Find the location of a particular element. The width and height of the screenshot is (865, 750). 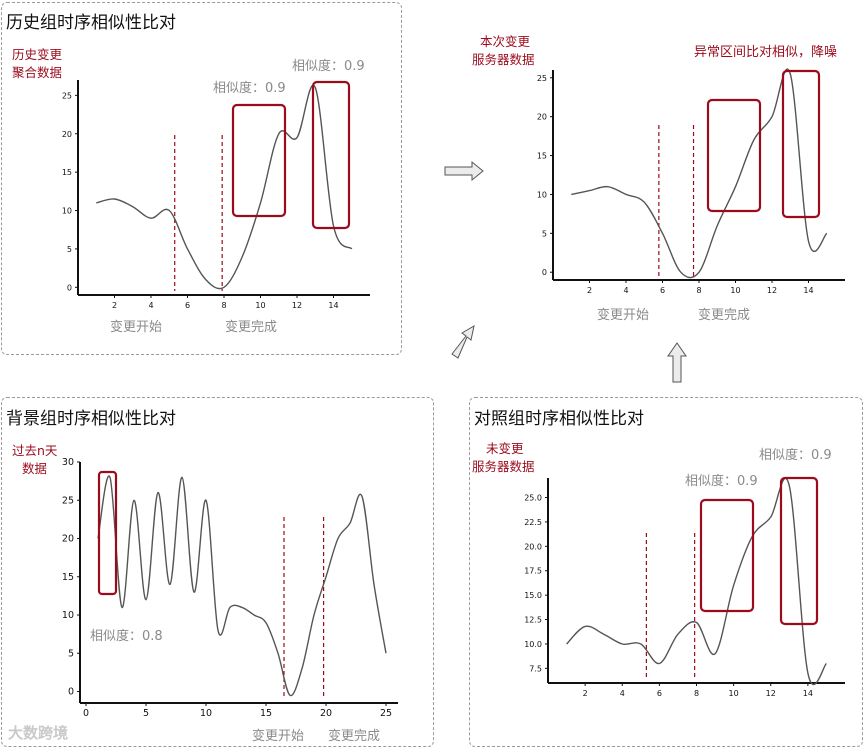

background-change-end-label: 变更完成 is located at coordinates (354, 736).